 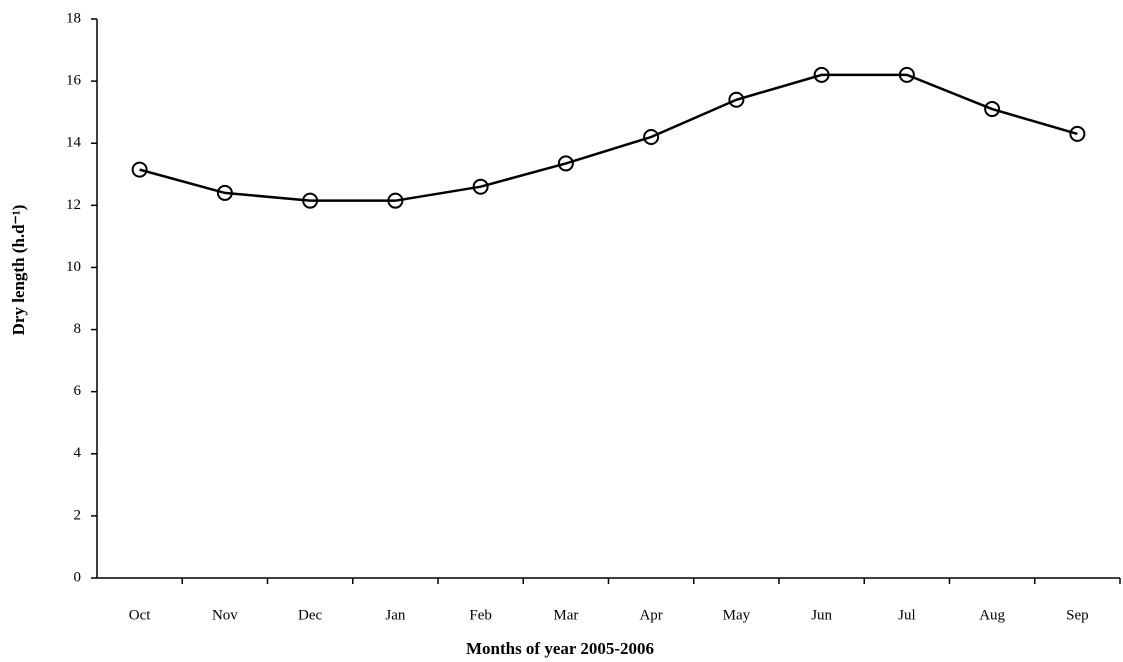 I want to click on y-axis-title: Dry length (h.d⁻¹), so click(x=18, y=270).